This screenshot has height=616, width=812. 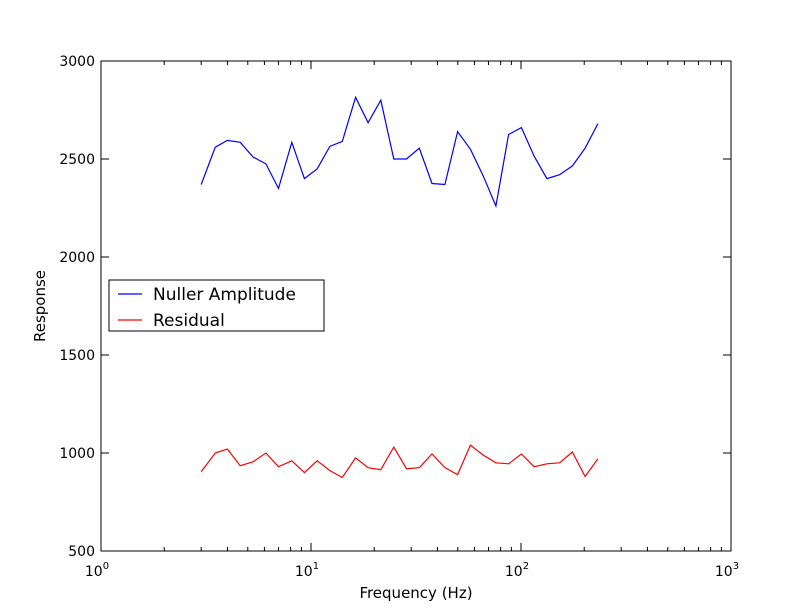 I want to click on x-tick-label: 10², so click(x=517, y=570).